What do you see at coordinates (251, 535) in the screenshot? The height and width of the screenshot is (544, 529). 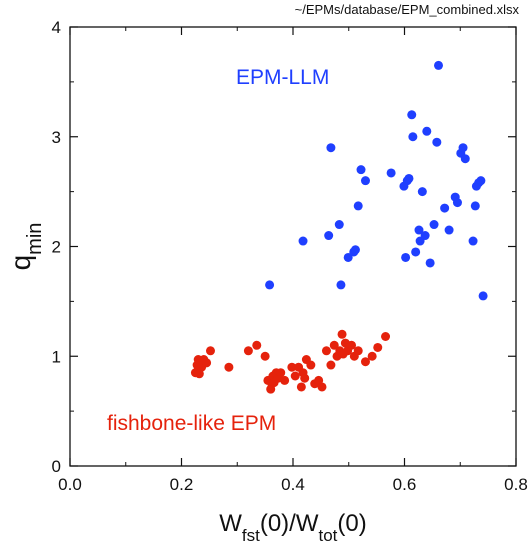 I see `x-axis-label-sub1: fst` at bounding box center [251, 535].